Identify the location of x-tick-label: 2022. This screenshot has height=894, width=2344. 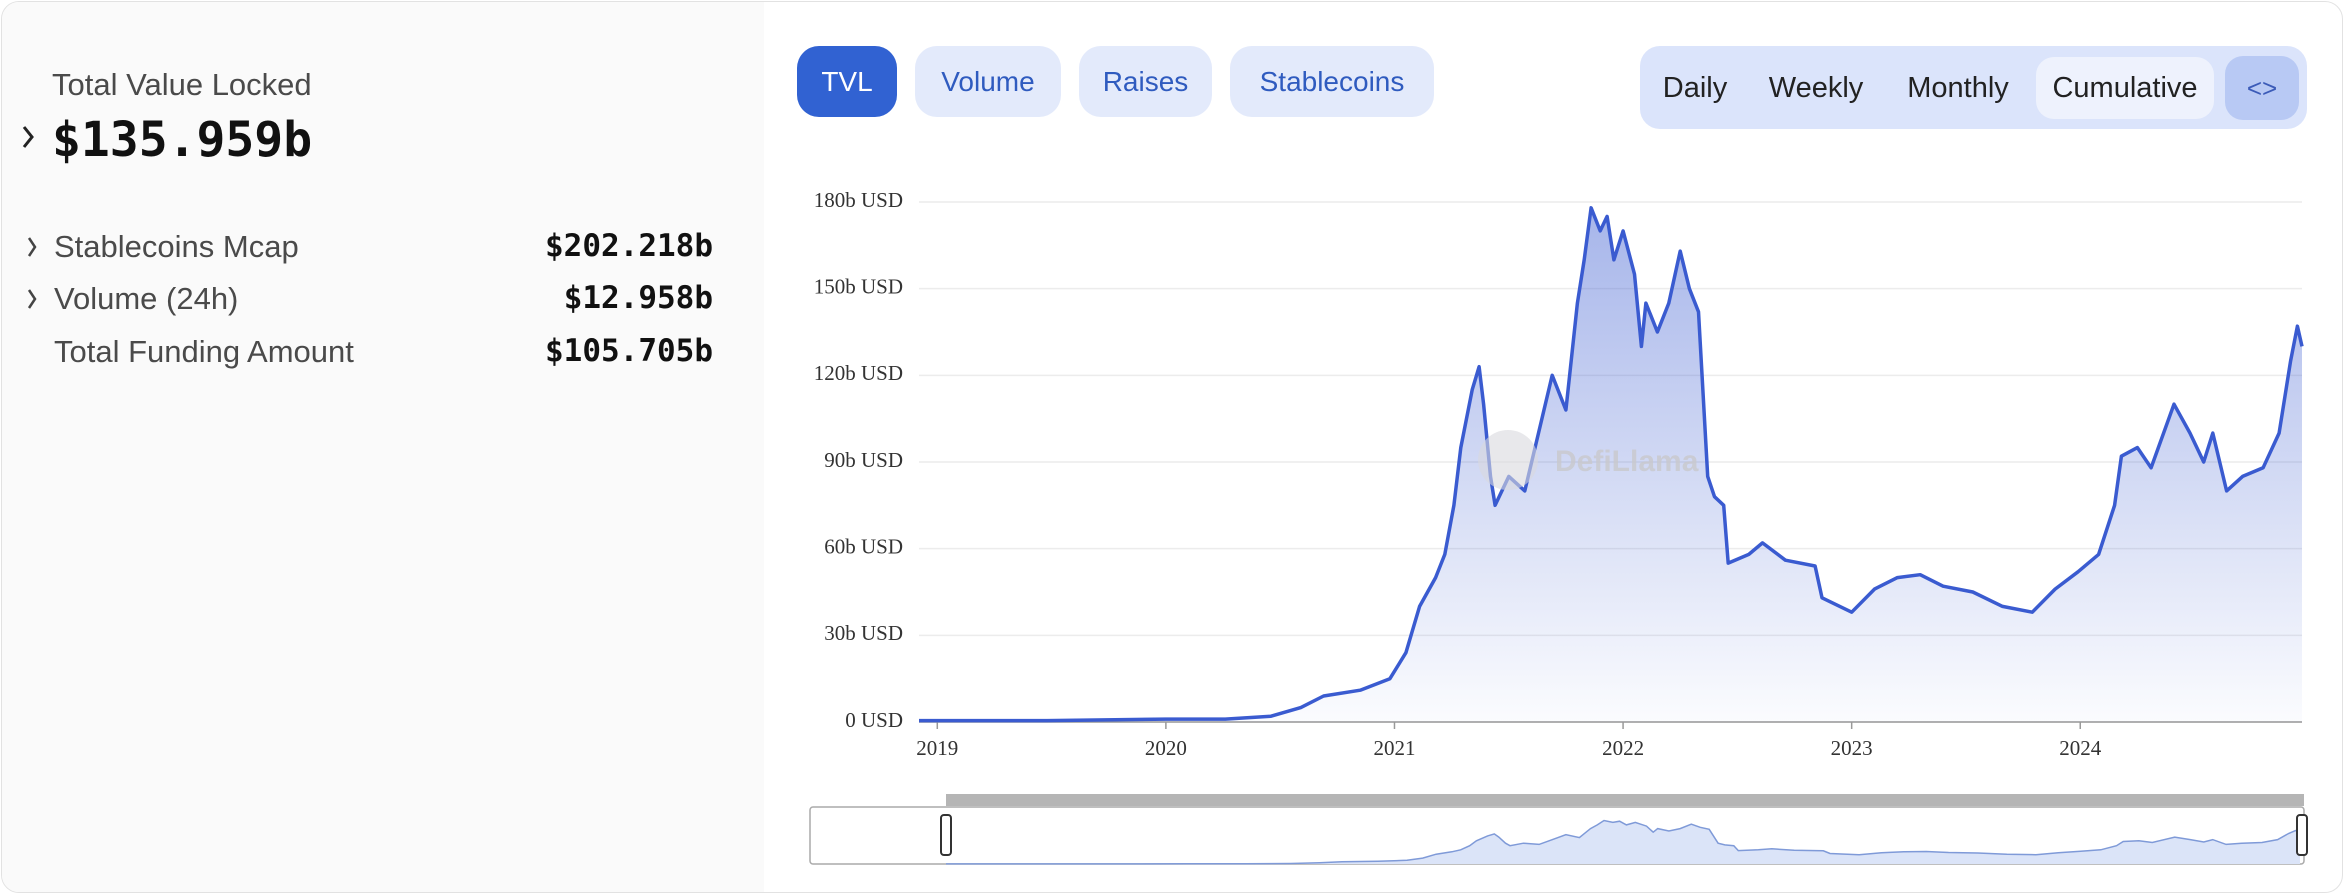
(1623, 748).